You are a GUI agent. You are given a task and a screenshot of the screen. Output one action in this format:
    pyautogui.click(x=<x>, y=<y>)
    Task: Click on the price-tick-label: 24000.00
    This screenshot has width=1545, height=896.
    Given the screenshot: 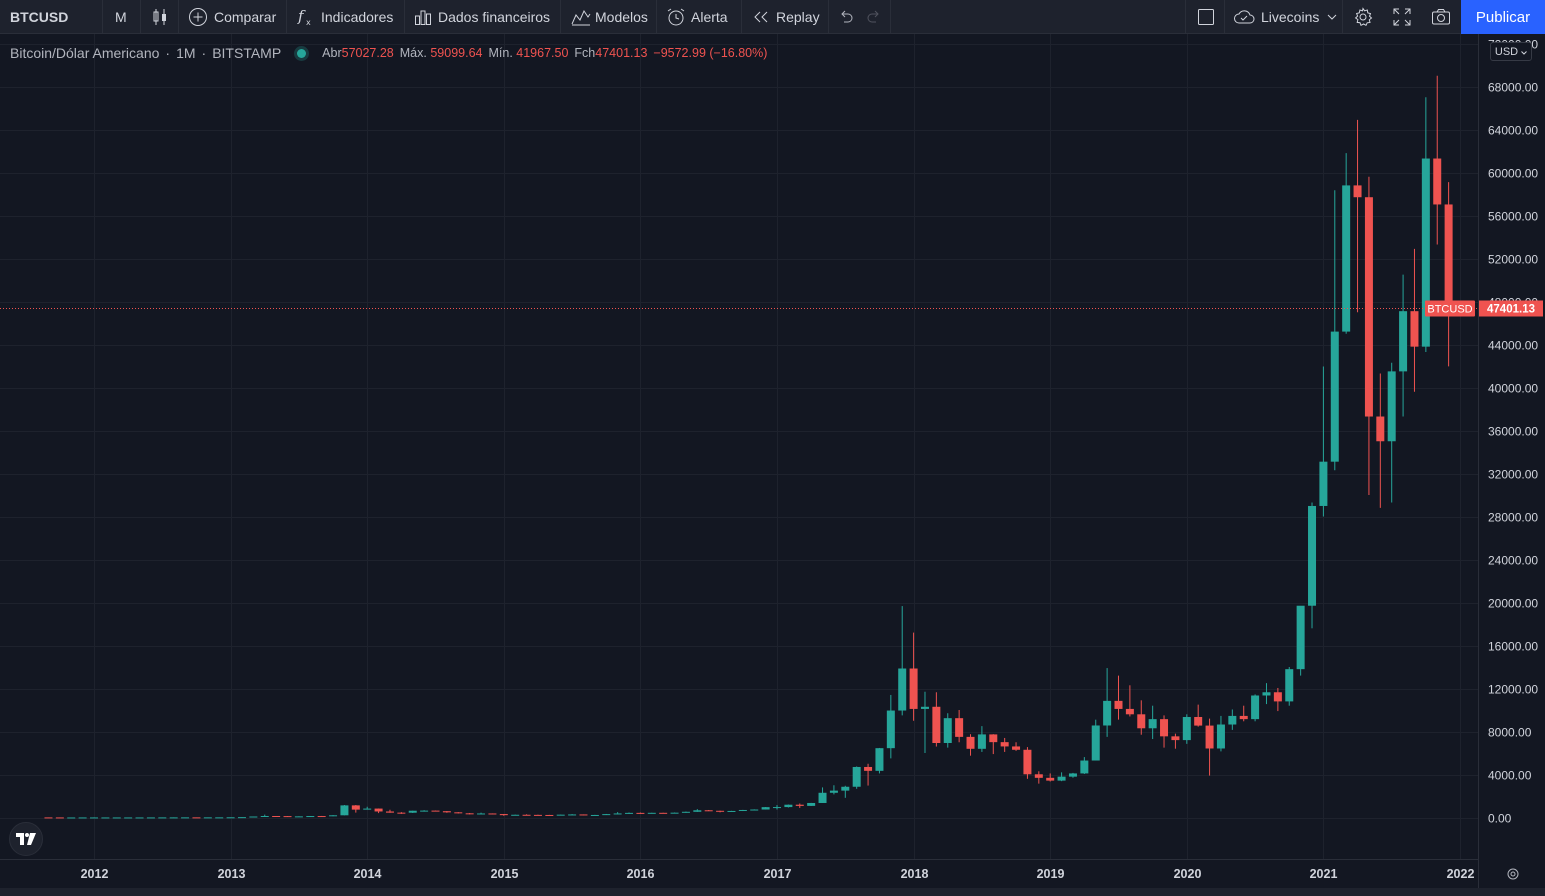 What is the action you would take?
    pyautogui.click(x=1513, y=561)
    